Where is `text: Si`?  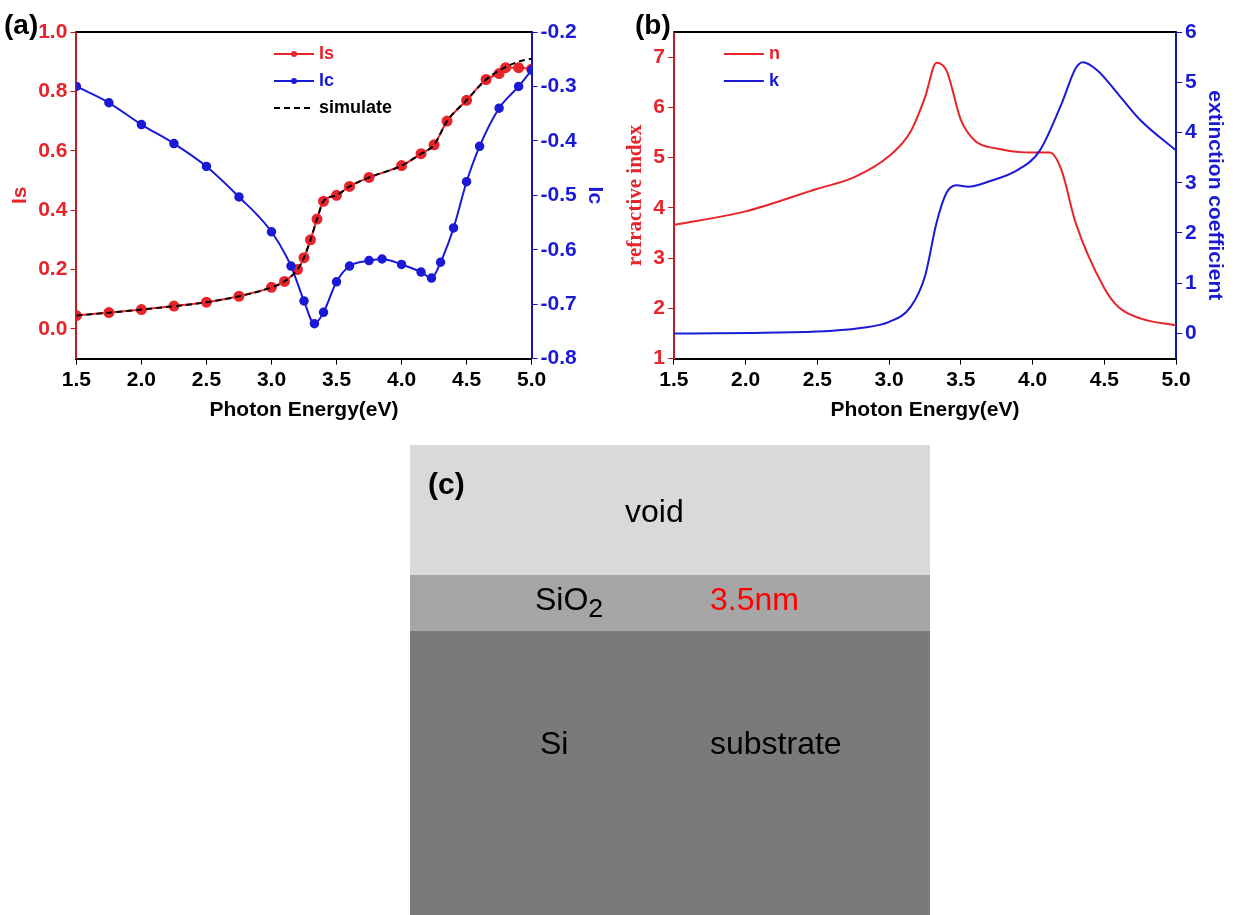
text: Si is located at coordinates (554, 743).